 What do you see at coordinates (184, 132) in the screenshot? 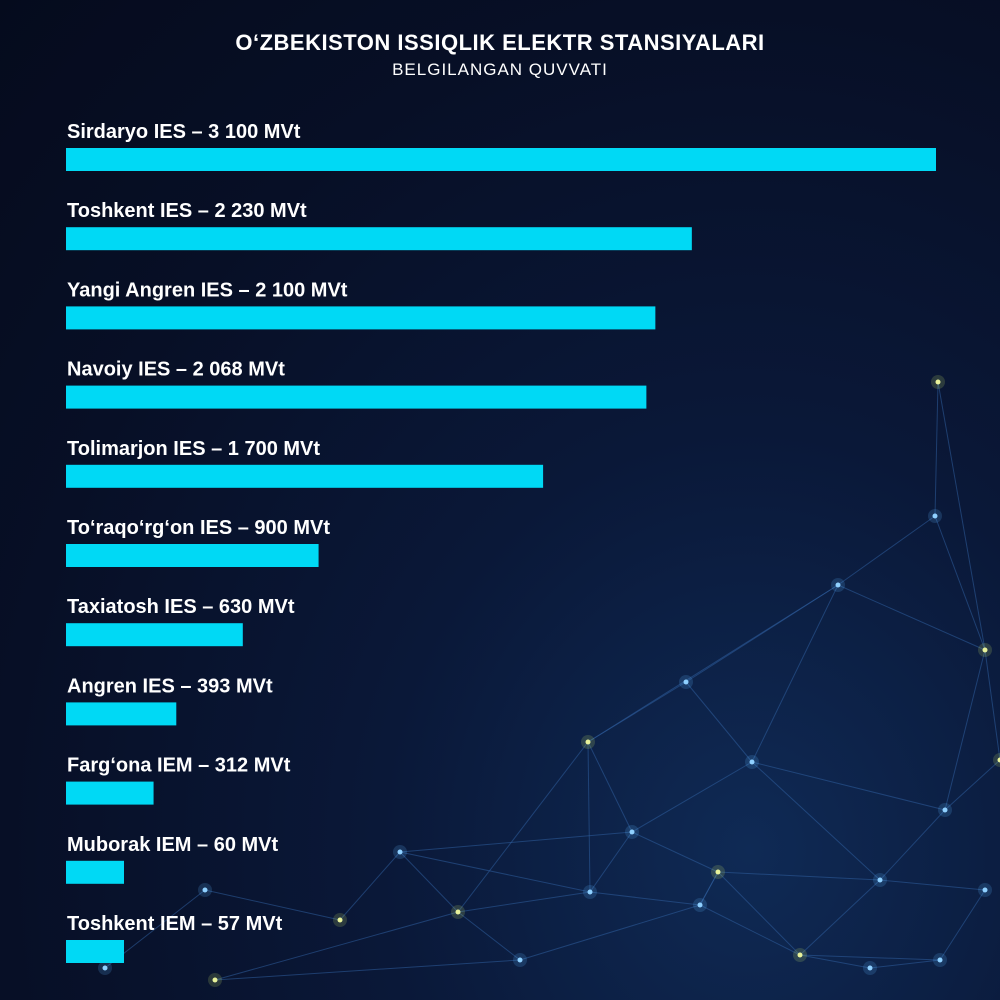
I see `bar-label: Sirdaryo IES – 3 100 MVt` at bounding box center [184, 132].